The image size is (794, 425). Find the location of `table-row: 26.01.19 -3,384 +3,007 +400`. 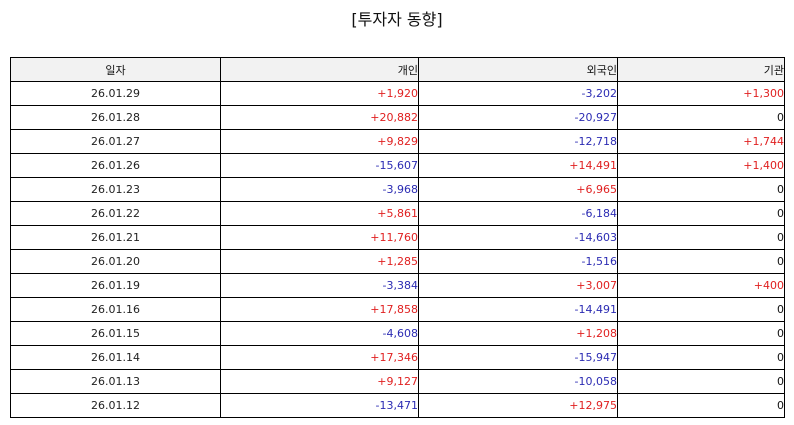

table-row: 26.01.19 -3,384 +3,007 +400 is located at coordinates (397, 285).